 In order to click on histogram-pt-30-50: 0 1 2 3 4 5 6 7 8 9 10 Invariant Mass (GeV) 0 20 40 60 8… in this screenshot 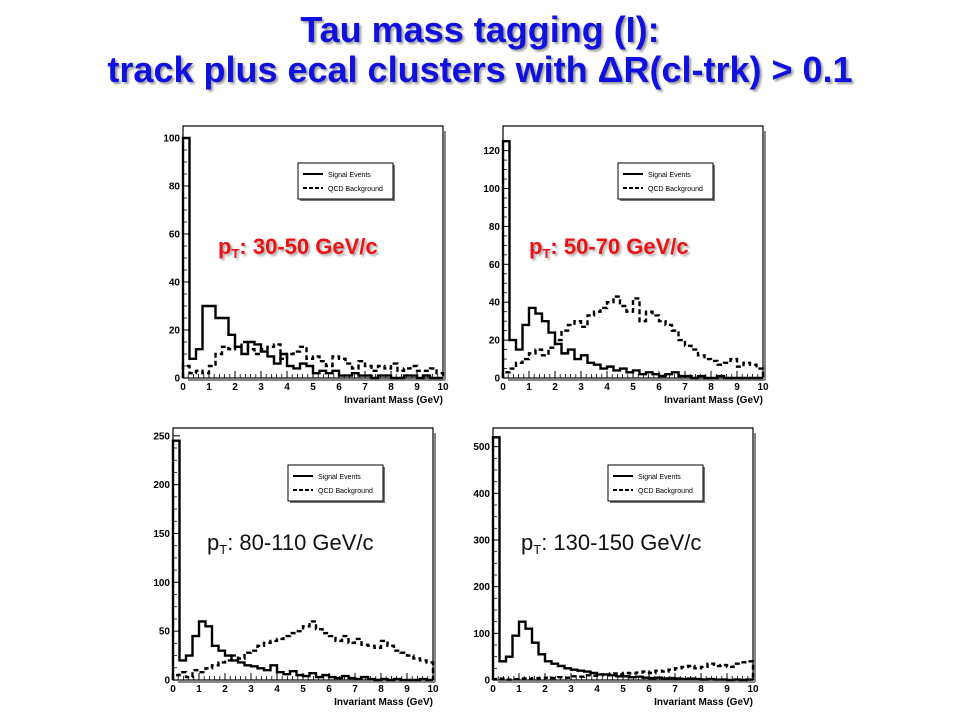, I will do `click(313, 263)`.